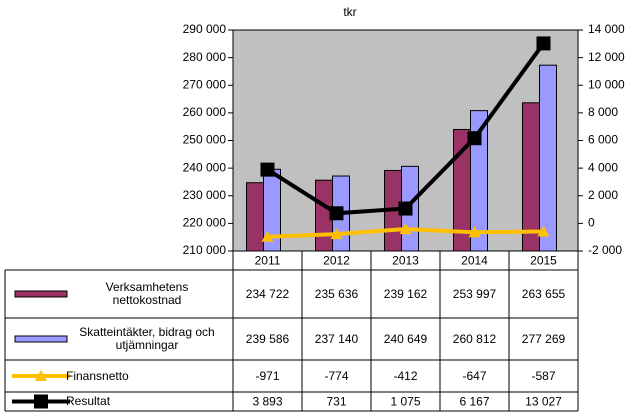 The width and height of the screenshot is (637, 412). What do you see at coordinates (268, 294) in the screenshot?
I see `table-value: 234 722` at bounding box center [268, 294].